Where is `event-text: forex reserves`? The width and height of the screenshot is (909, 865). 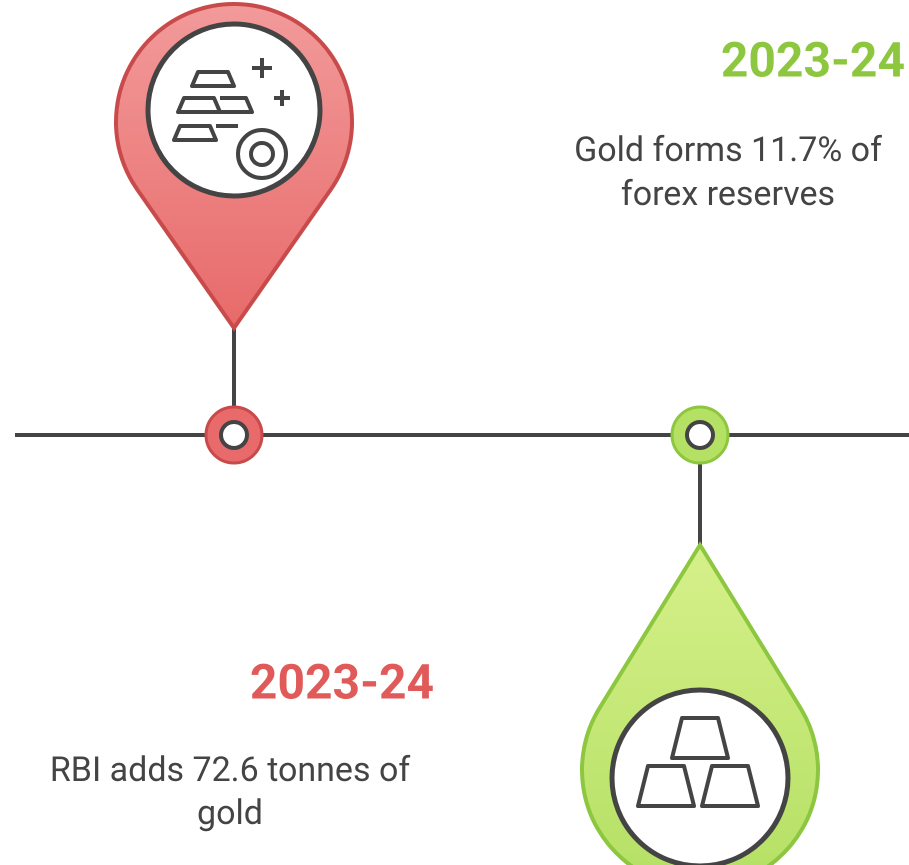 event-text: forex reserves is located at coordinates (728, 194).